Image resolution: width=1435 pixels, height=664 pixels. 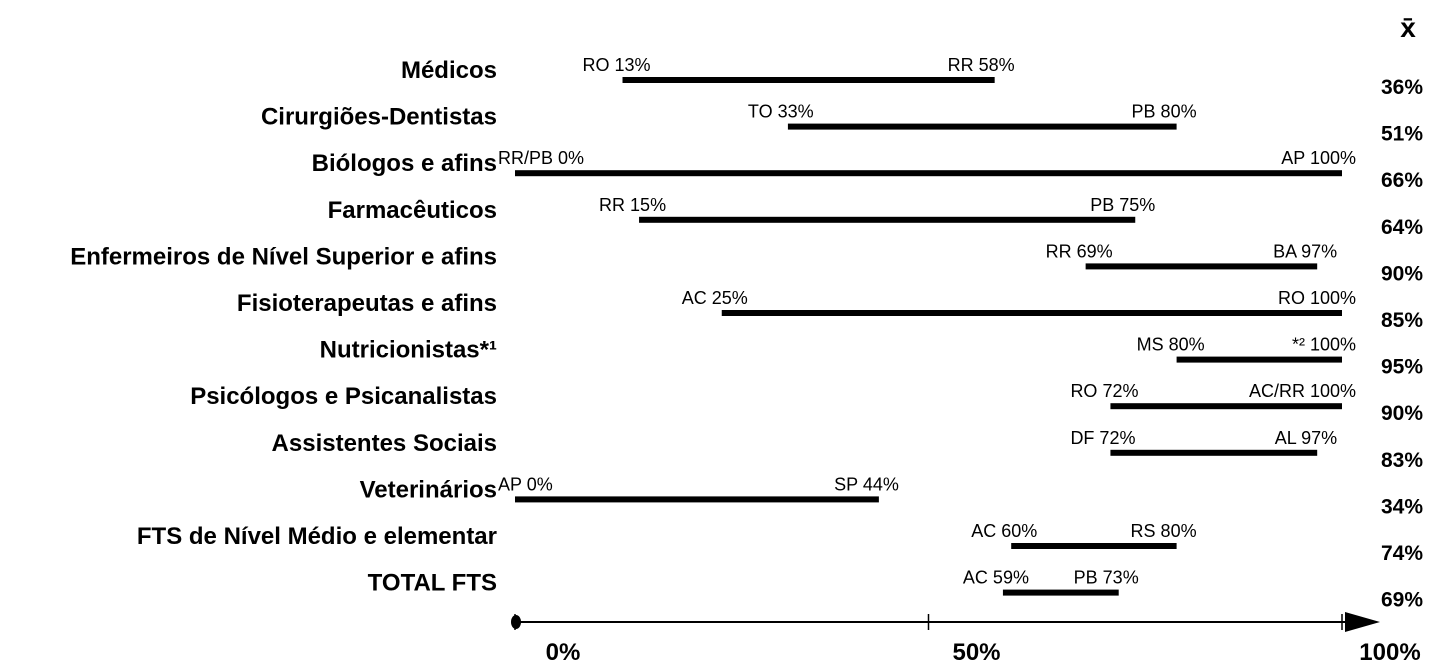 I want to click on category-label: Nutricionistas*¹, so click(x=408, y=350).